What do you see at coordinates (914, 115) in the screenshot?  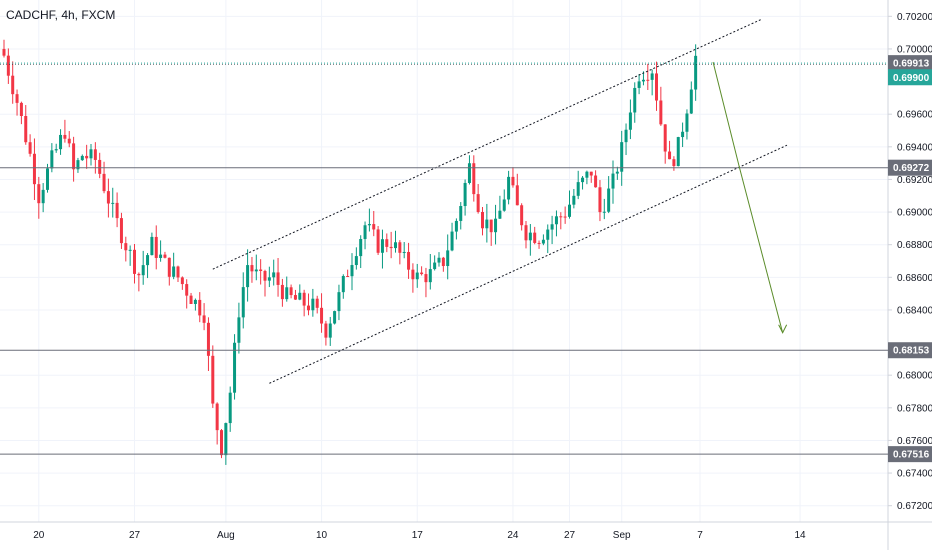 I see `price-tick-label: 0.69600` at bounding box center [914, 115].